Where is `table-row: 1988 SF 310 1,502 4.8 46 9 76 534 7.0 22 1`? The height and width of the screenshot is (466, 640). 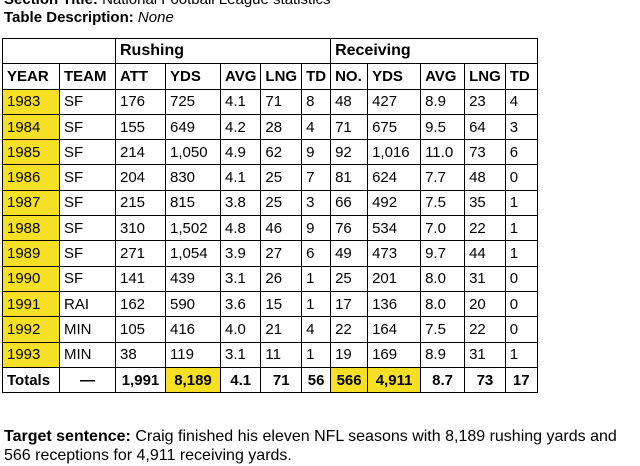
table-row: 1988 SF 310 1,502 4.8 46 9 76 534 7.0 22 1 is located at coordinates (270, 228).